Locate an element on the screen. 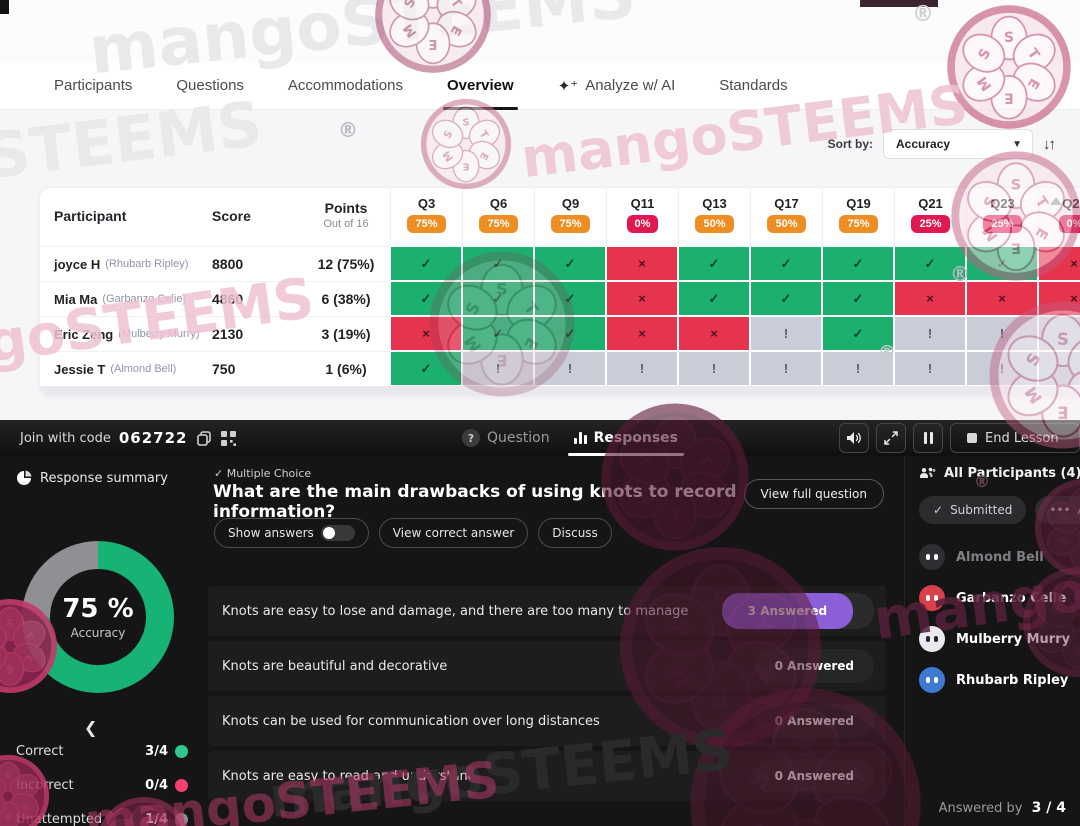 This screenshot has width=1080, height=826. participant-nickname: (Rhubarb Ripley) is located at coordinates (147, 264).